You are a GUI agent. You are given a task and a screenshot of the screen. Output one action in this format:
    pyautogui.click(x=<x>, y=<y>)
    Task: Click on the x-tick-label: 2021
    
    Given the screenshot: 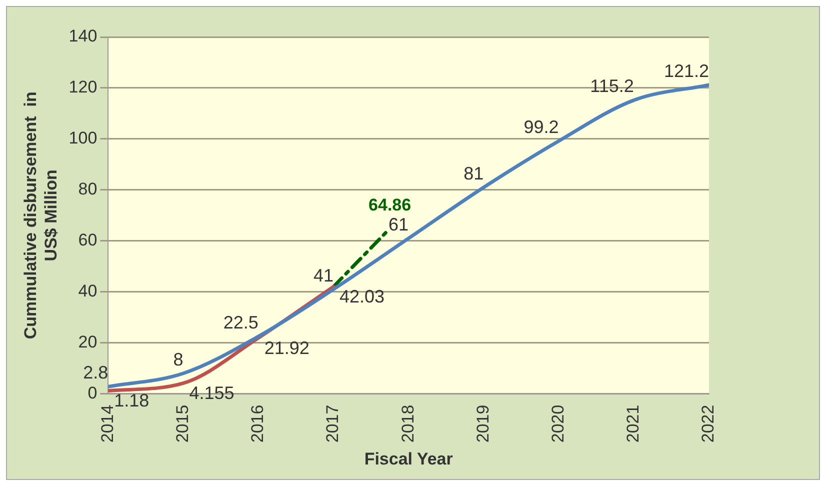 What is the action you would take?
    pyautogui.click(x=633, y=423)
    